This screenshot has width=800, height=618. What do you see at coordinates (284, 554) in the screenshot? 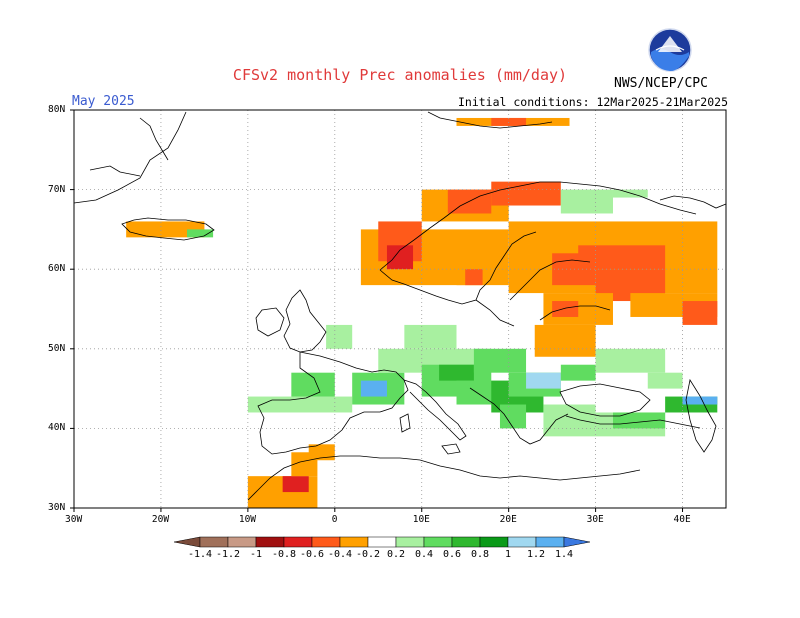
I see `colorbar-tick-label: -0.8` at bounding box center [284, 554].